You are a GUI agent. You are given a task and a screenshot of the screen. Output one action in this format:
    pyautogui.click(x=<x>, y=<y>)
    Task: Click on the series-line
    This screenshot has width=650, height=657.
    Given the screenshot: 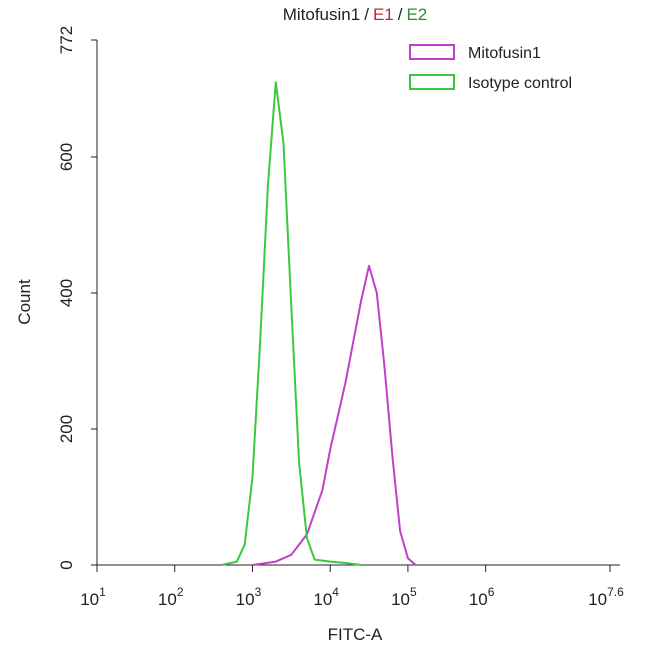 What is the action you would take?
    pyautogui.click(x=334, y=415)
    